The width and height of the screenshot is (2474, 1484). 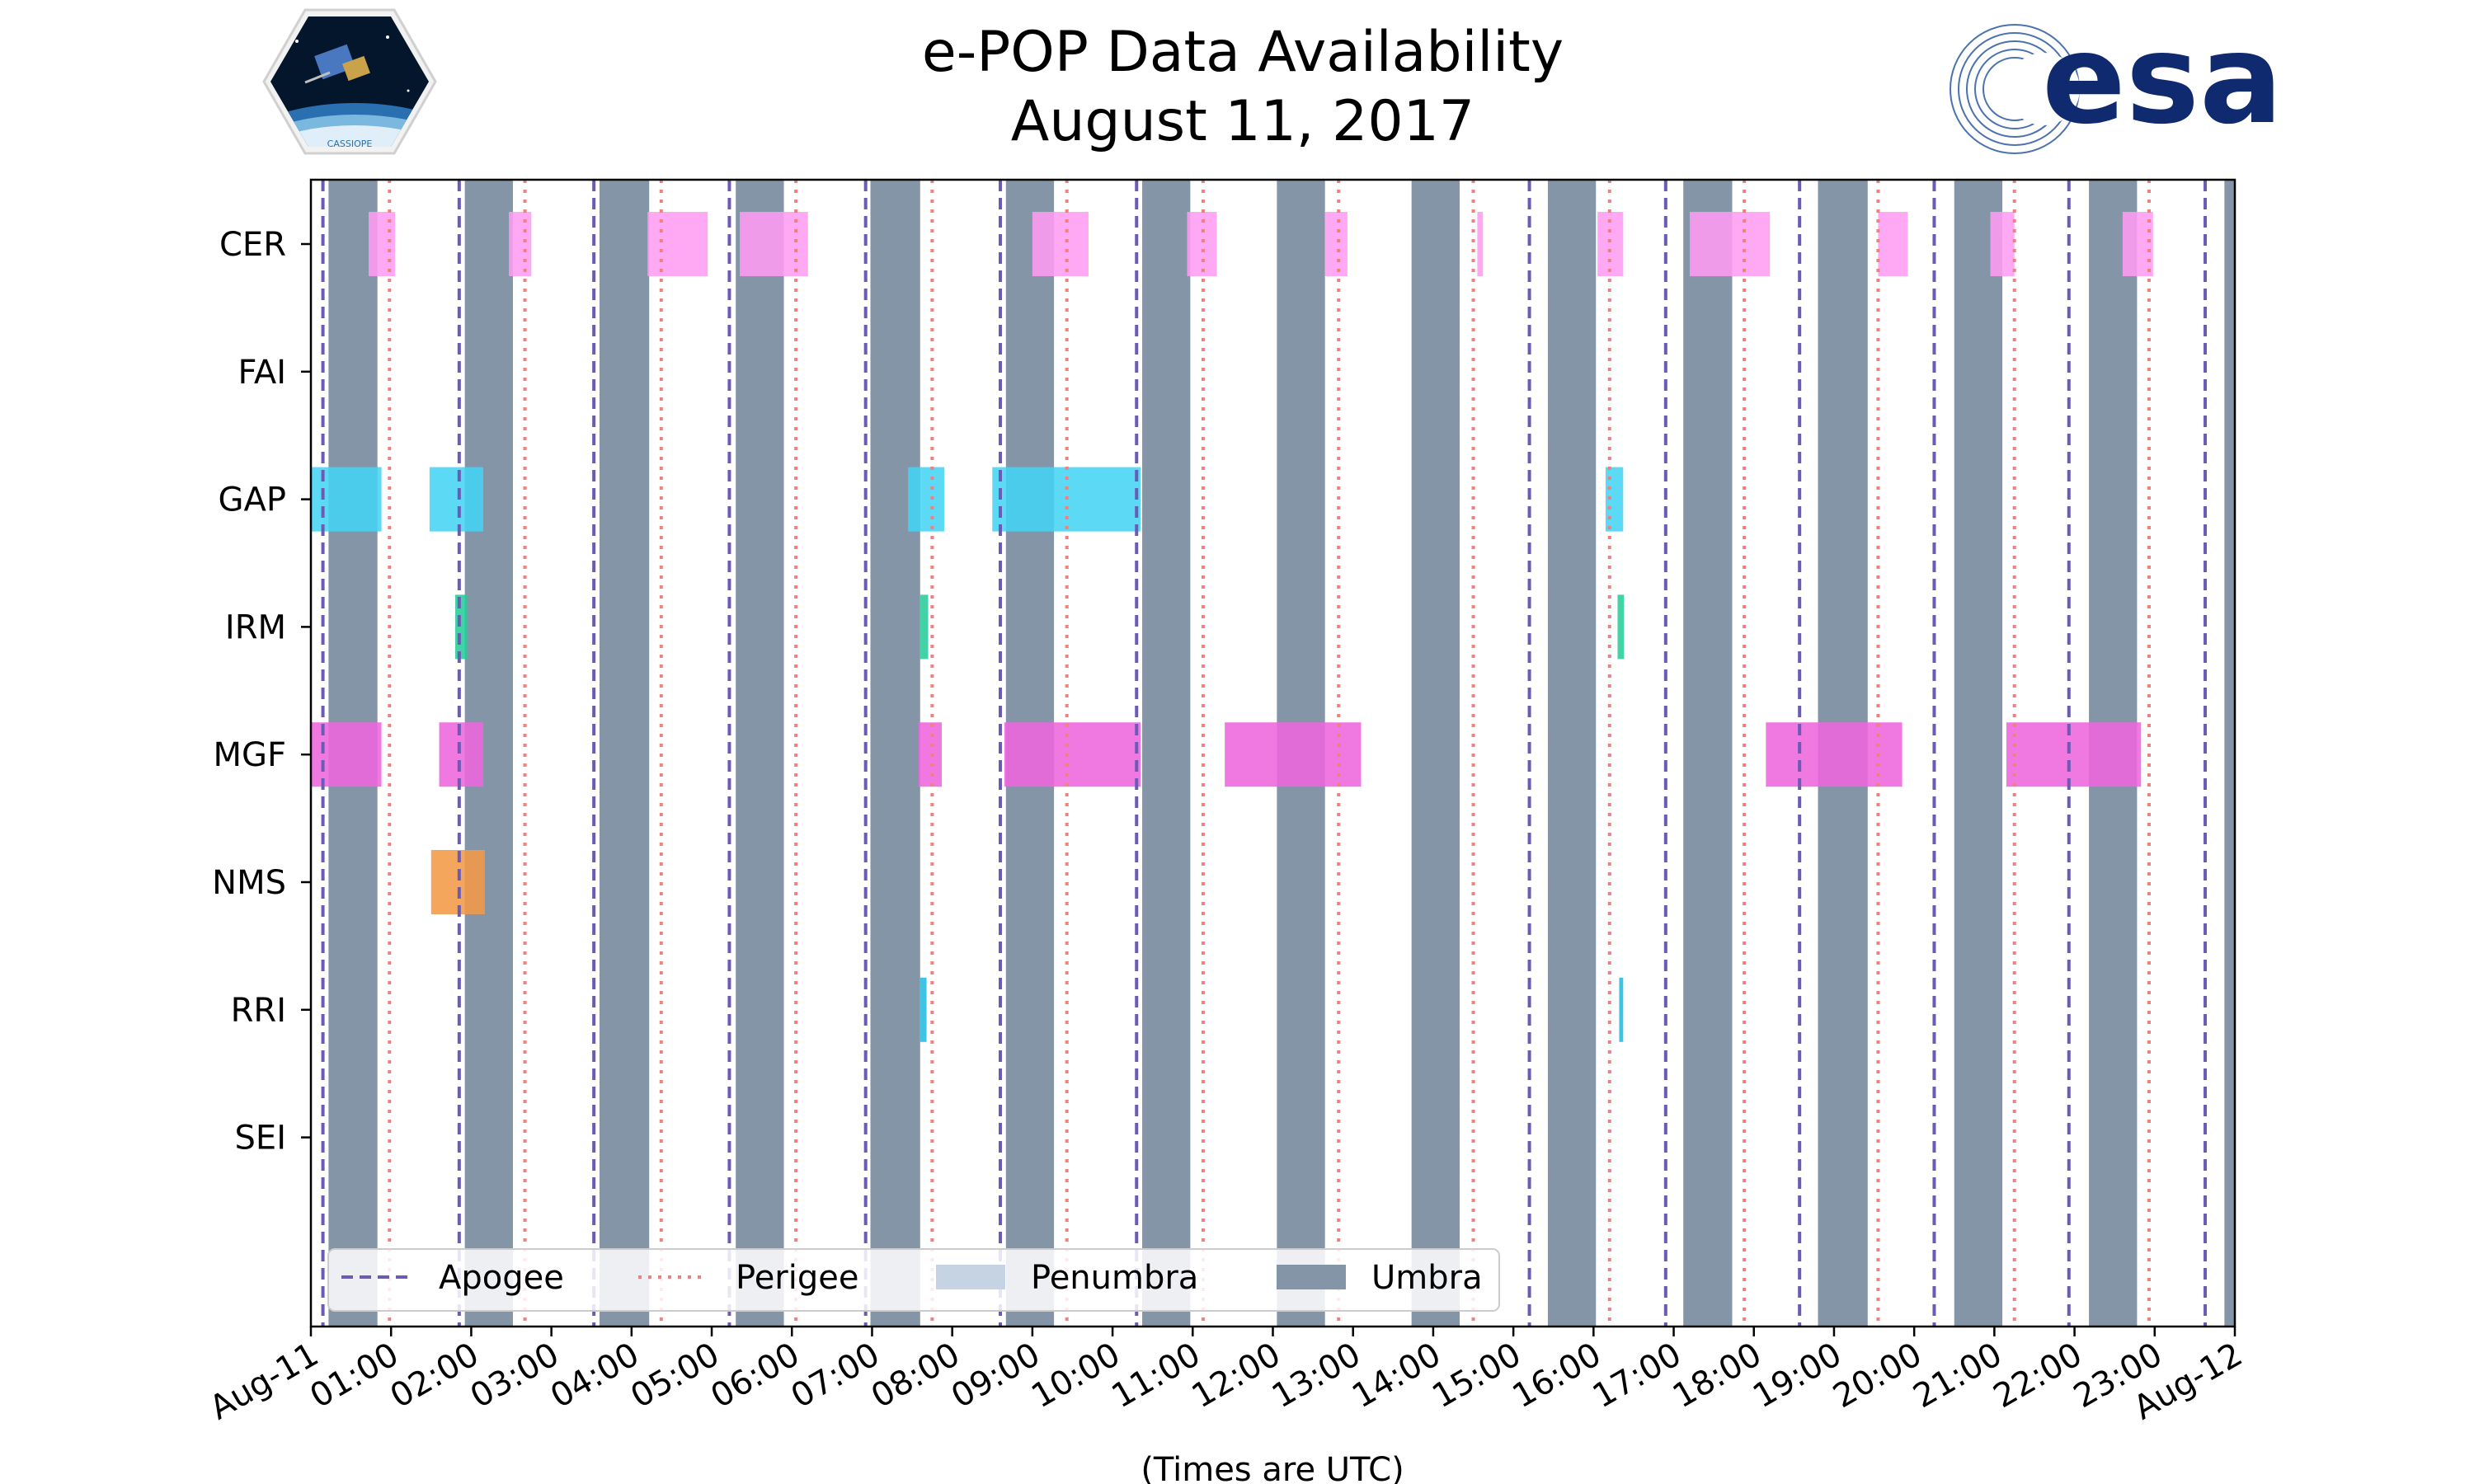 I want to click on x-tick-label: 22:00, so click(x=2038, y=1376).